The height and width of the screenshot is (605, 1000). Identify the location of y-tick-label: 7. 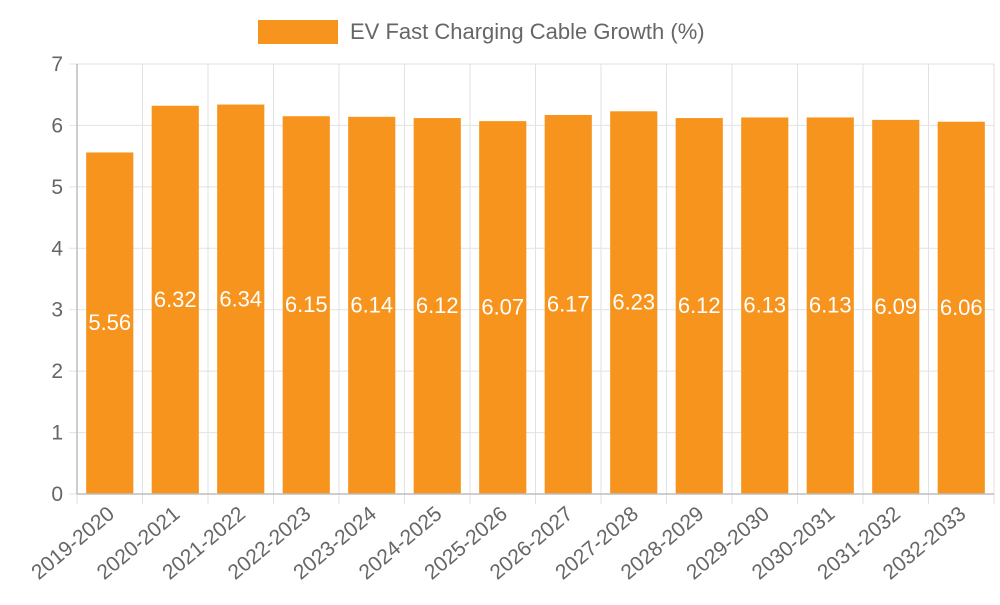
(57, 64).